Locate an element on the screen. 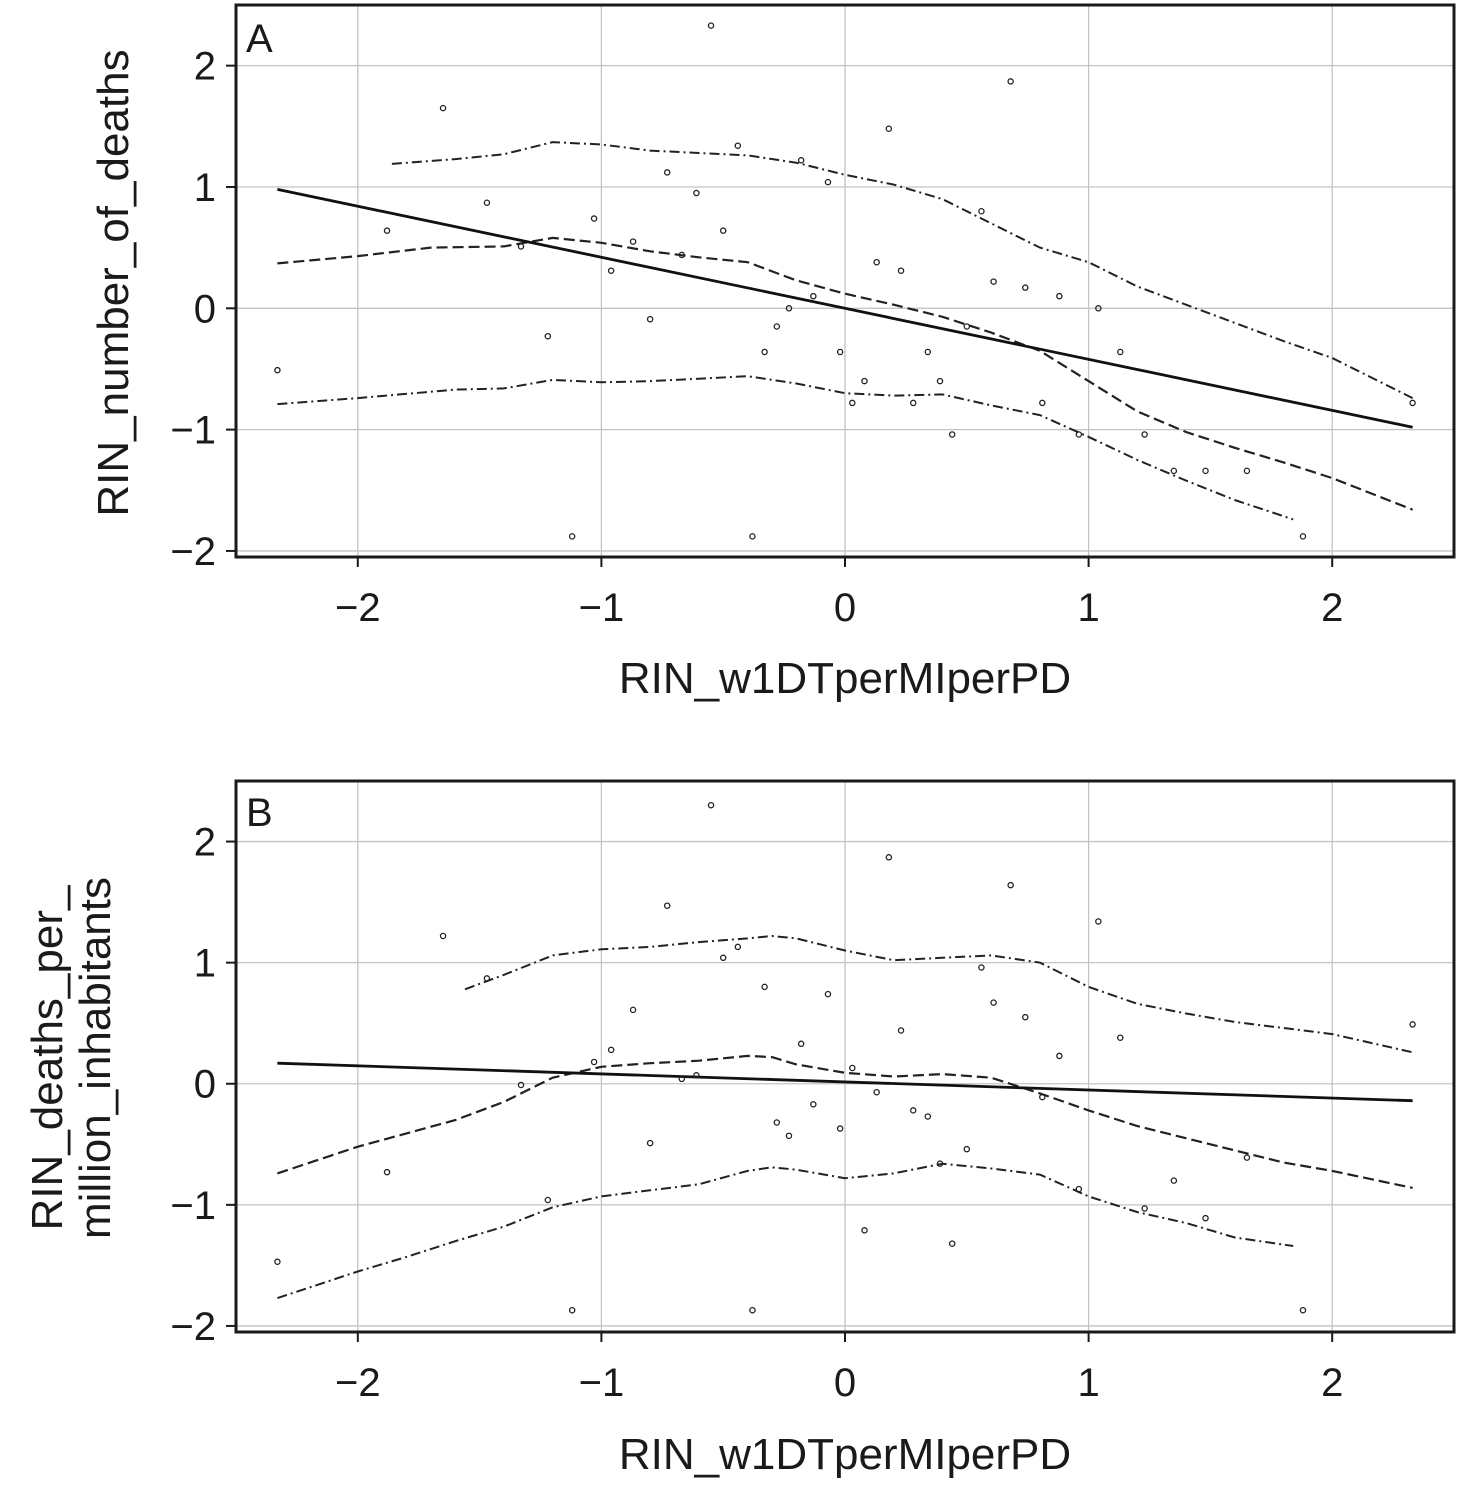 This screenshot has width=1476, height=1492. p1-y-tick-label-2: 0 is located at coordinates (205, 309).